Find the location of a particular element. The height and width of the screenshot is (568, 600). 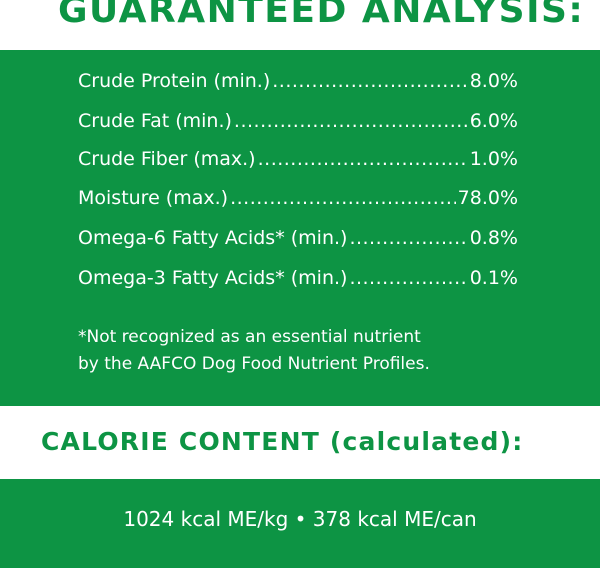

nutrient-row: Omega-3 Fatty Acids* (min.) 0.1% is located at coordinates (298, 280).